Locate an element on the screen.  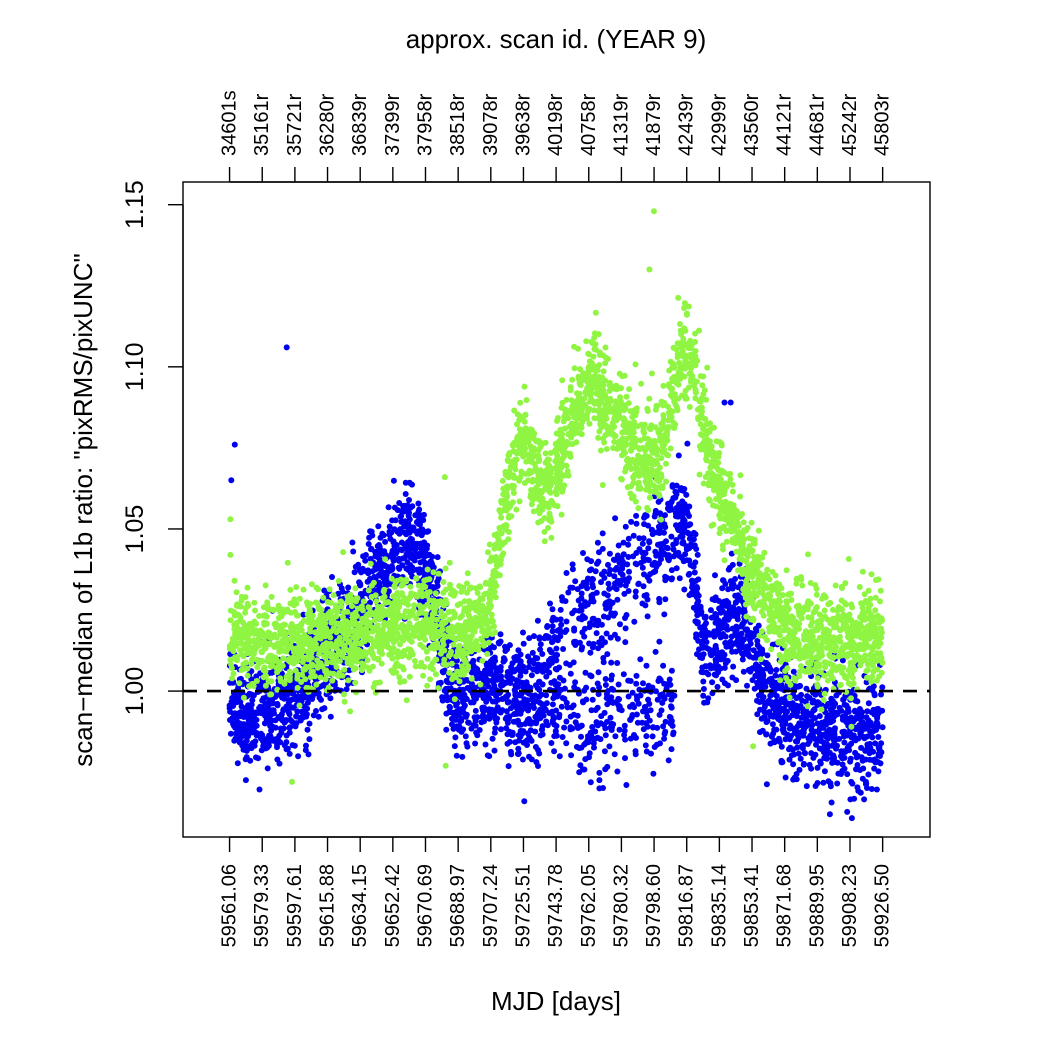
blue-outlier-point is located at coordinates (730, 402).